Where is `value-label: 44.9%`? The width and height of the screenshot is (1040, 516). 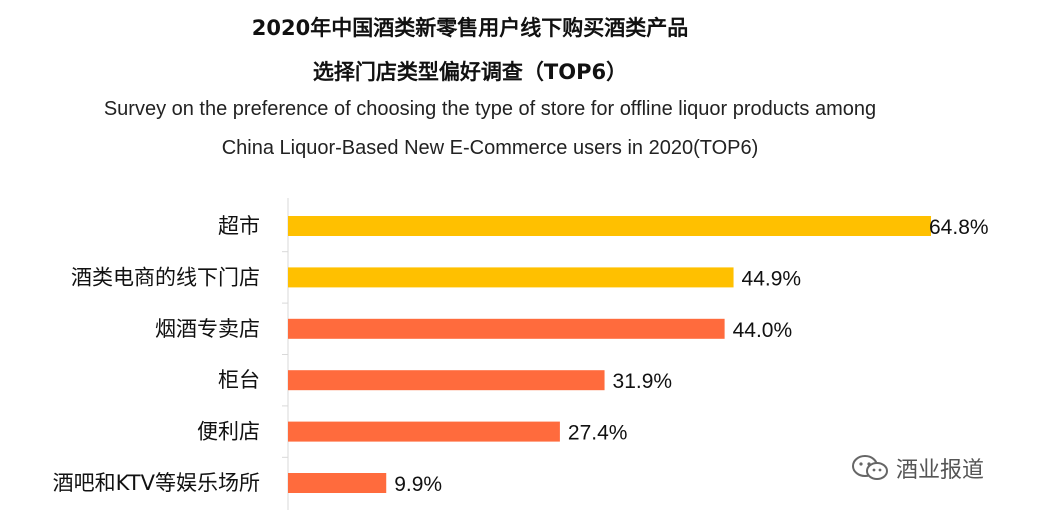
value-label: 44.9% is located at coordinates (772, 278).